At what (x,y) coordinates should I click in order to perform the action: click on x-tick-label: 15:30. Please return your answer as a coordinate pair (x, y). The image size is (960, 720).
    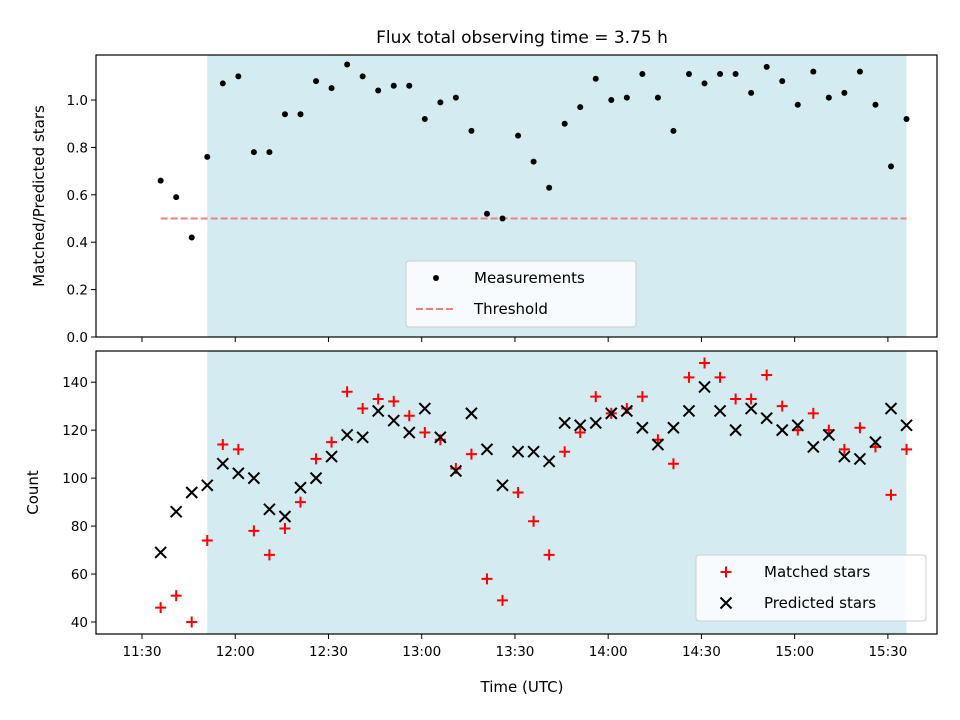
    Looking at the image, I should click on (887, 652).